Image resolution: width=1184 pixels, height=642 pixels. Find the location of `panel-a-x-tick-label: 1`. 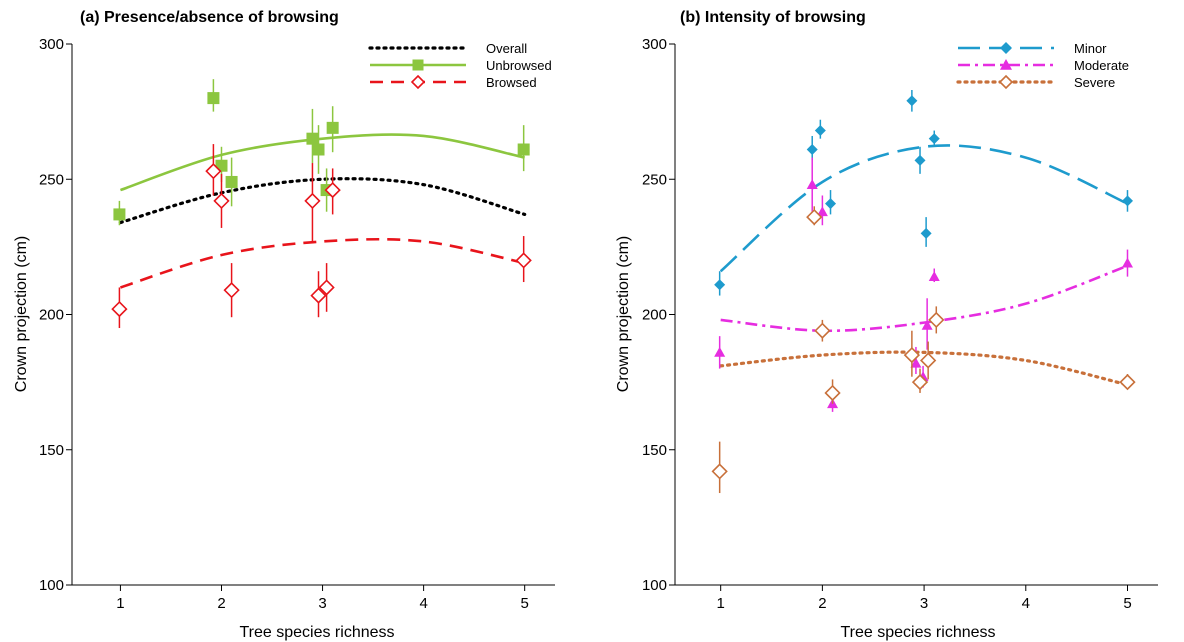

panel-a-x-tick-label: 1 is located at coordinates (120, 603).